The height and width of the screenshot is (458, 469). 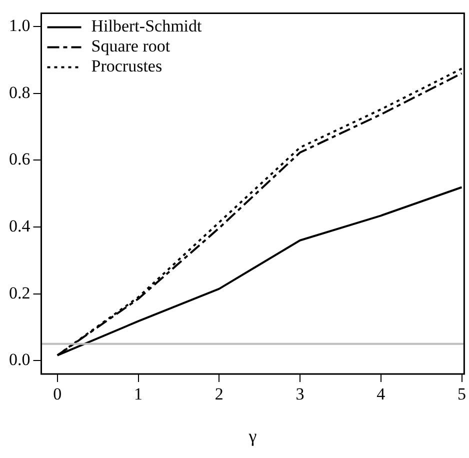 What do you see at coordinates (130, 46) in the screenshot?
I see `legend-label: Square root` at bounding box center [130, 46].